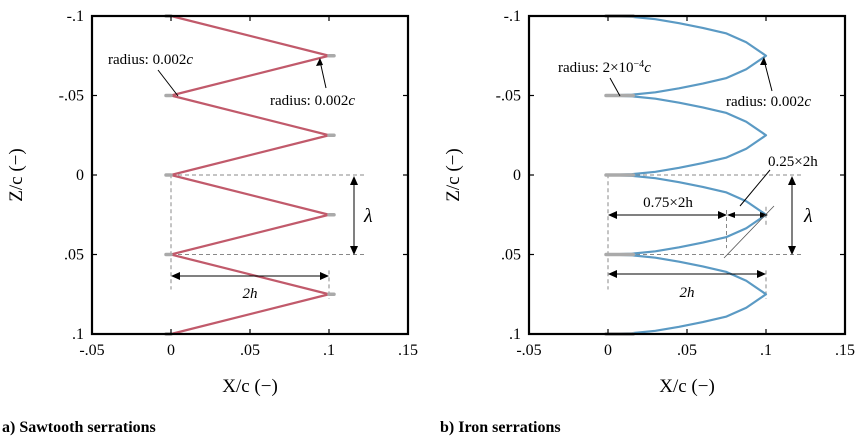 Image resolution: width=860 pixels, height=439 pixels. I want to click on panel-b-caption: b) Iron serrations, so click(500, 427).